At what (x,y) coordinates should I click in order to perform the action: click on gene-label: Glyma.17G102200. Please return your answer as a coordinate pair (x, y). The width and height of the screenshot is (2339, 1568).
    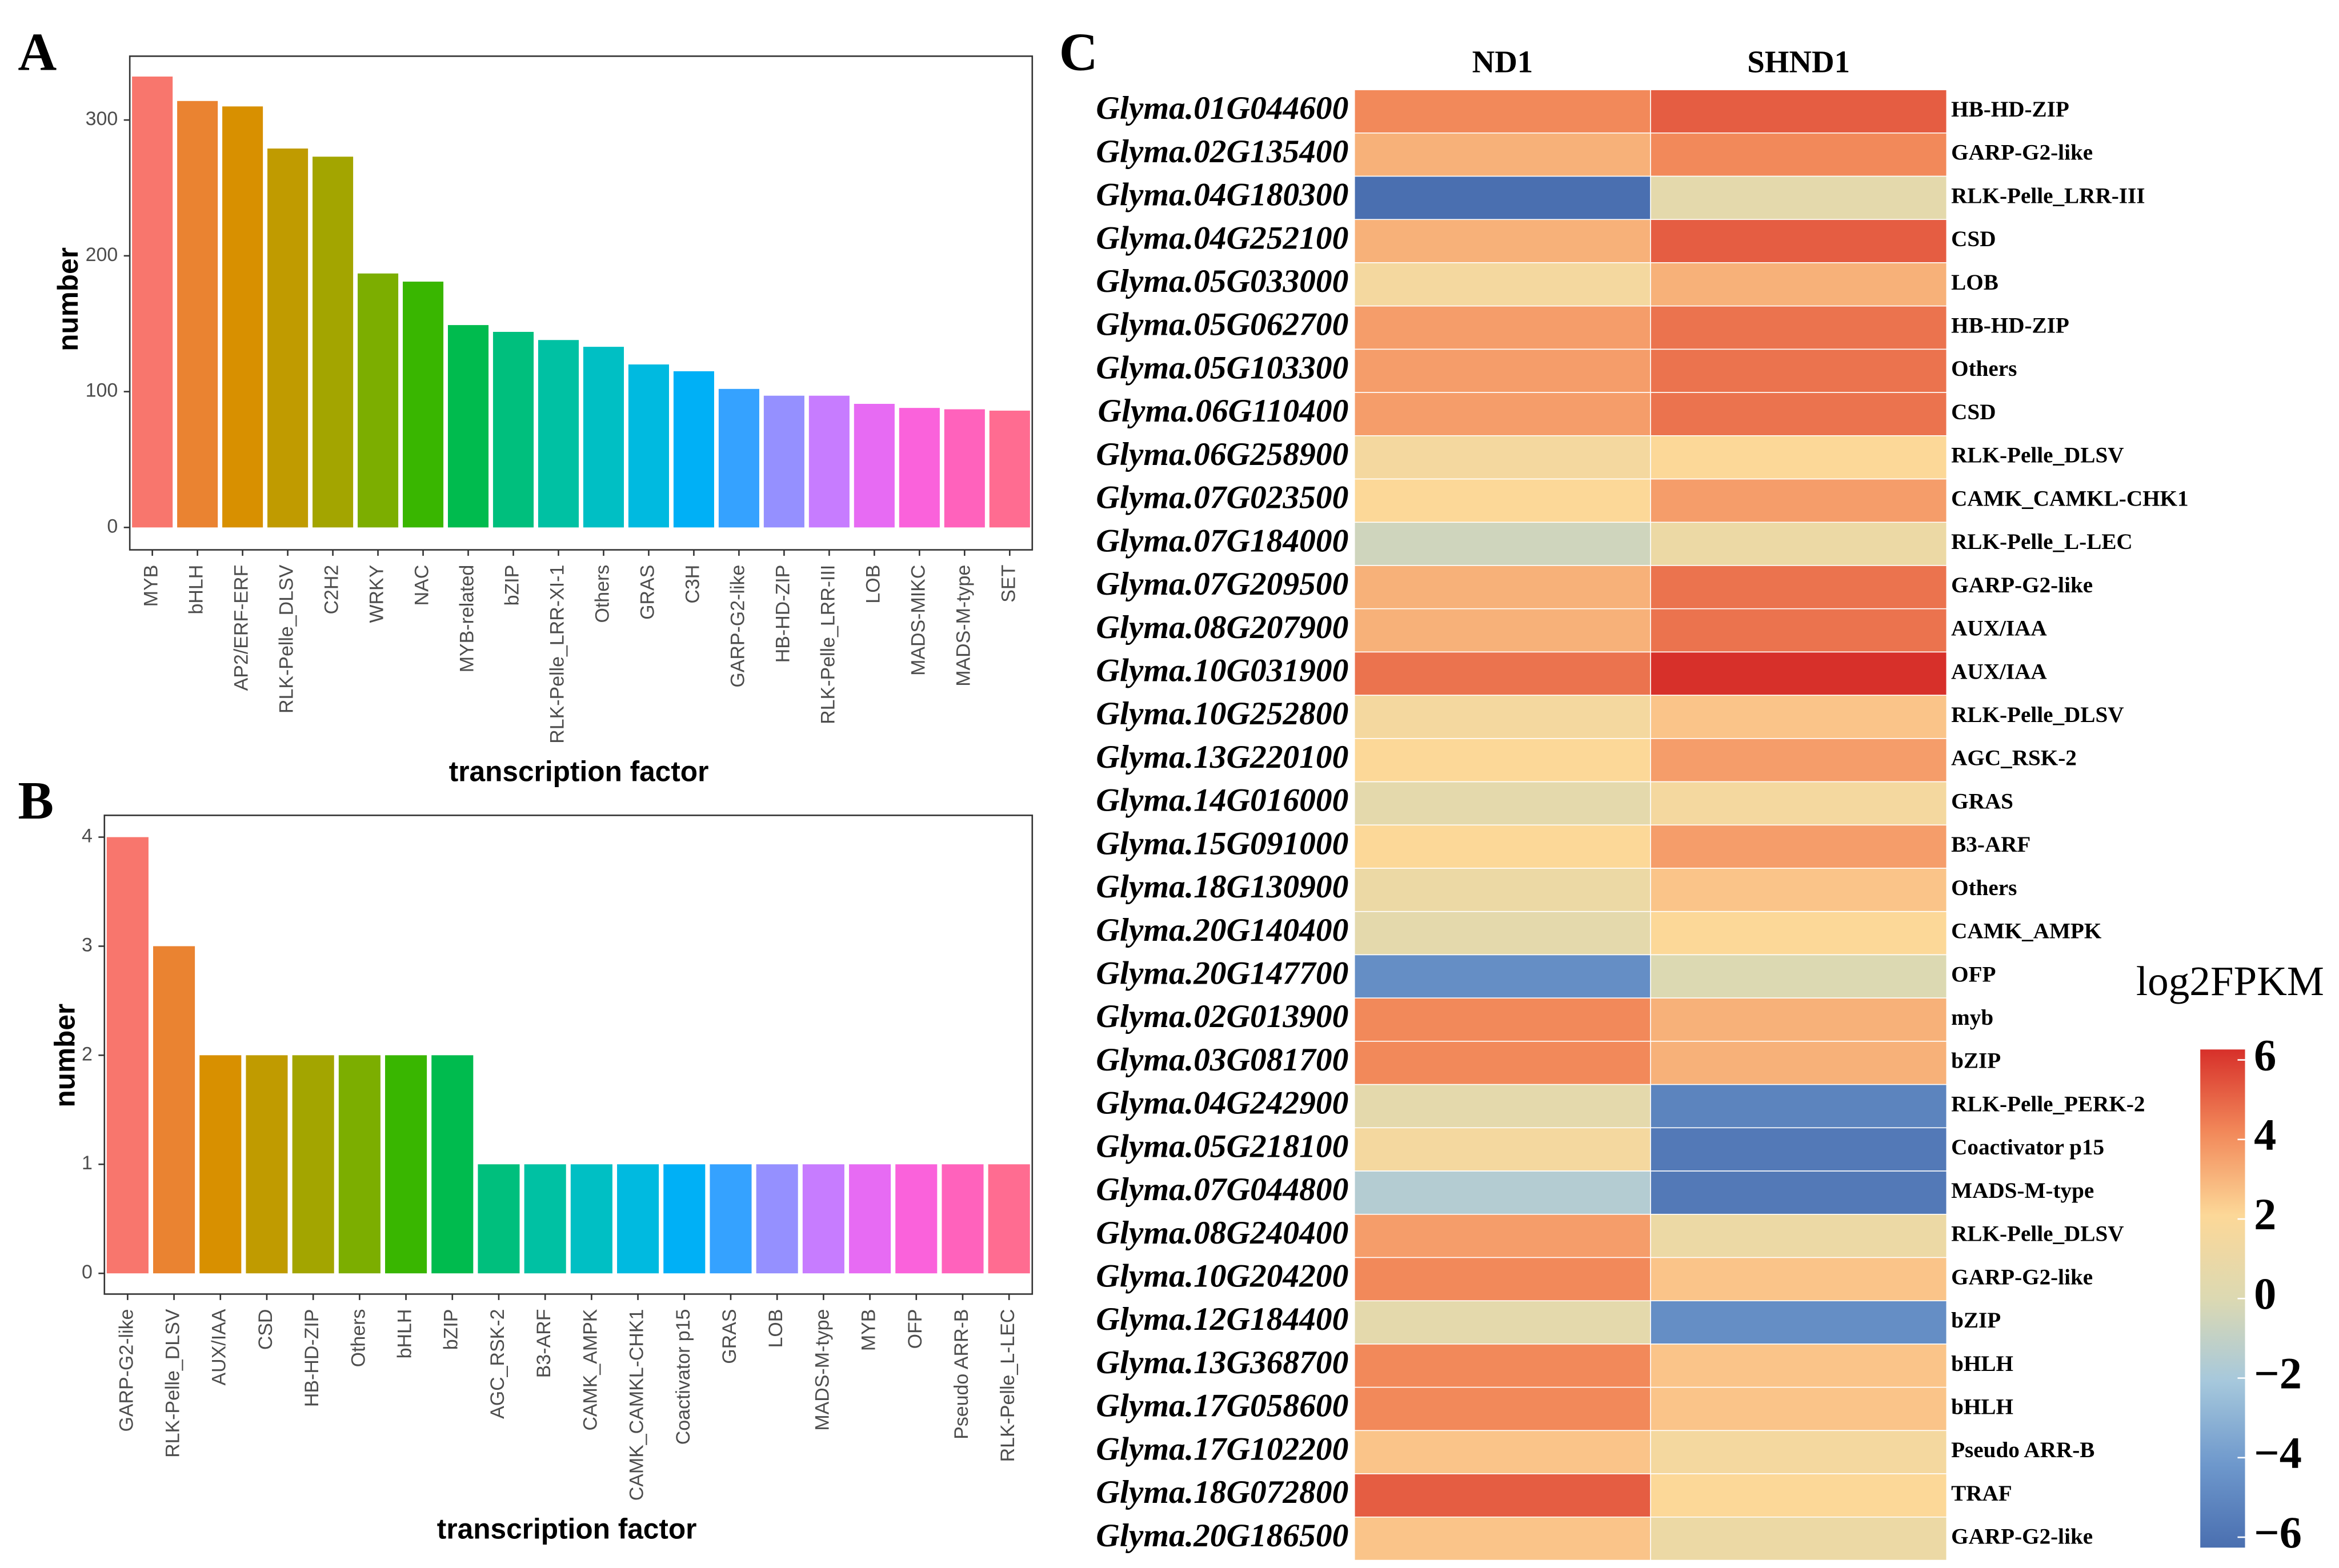
    Looking at the image, I should click on (1222, 1449).